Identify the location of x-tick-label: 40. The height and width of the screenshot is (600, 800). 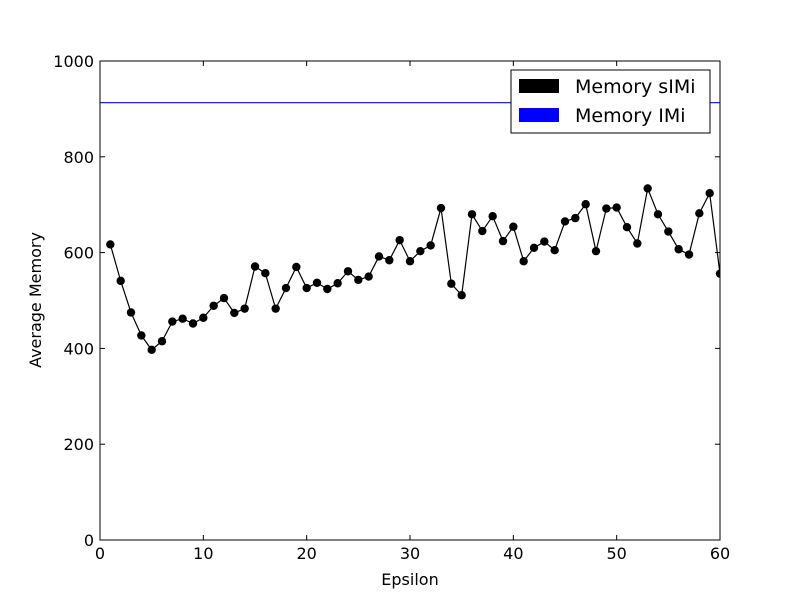
(513, 553).